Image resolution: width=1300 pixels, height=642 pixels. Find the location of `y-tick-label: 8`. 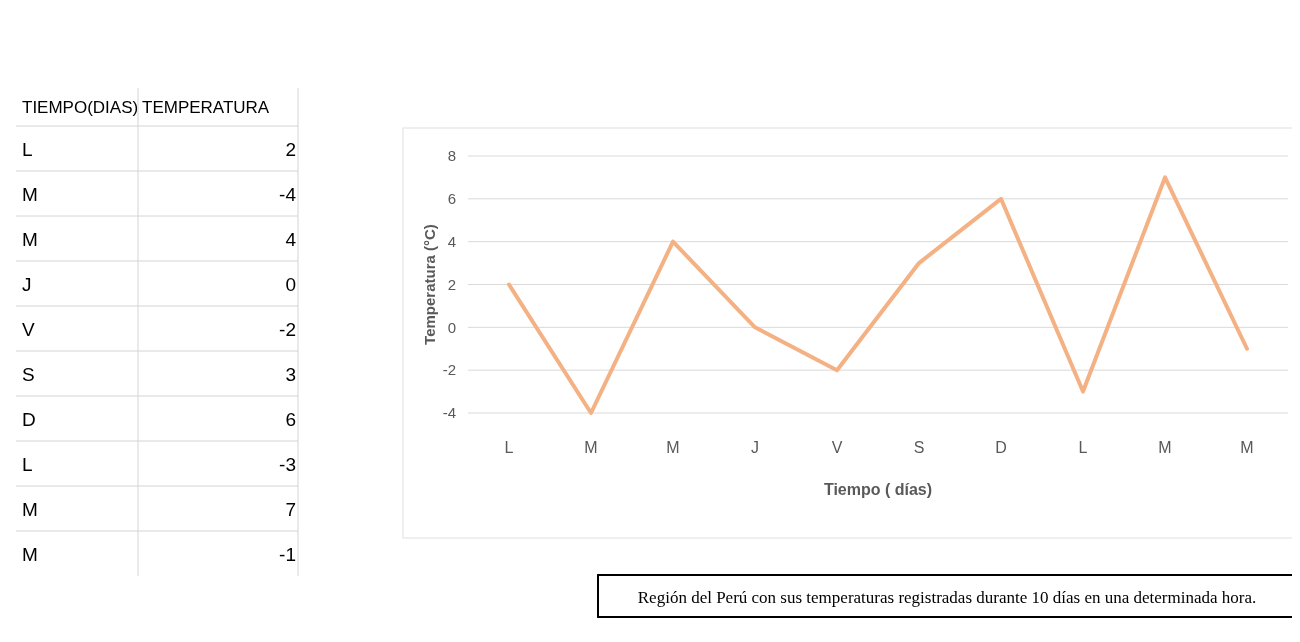

y-tick-label: 8 is located at coordinates (451, 156).